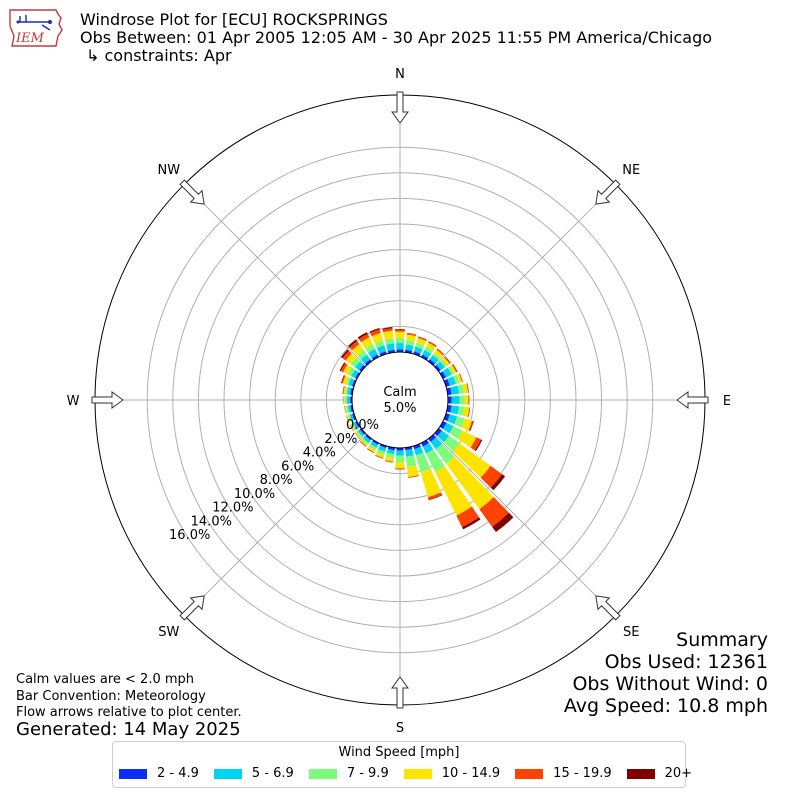  Describe the element at coordinates (426, 430) in the screenshot. I see `windrose-bars` at that location.